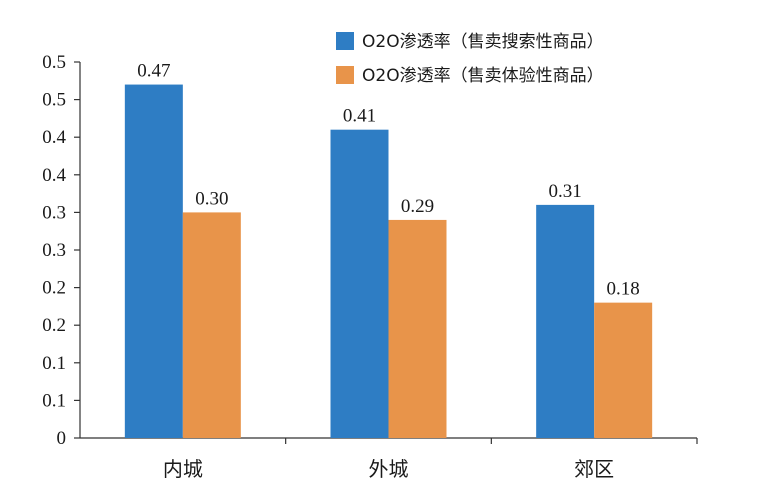  What do you see at coordinates (594, 469) in the screenshot?
I see `category-label: 郊区` at bounding box center [594, 469].